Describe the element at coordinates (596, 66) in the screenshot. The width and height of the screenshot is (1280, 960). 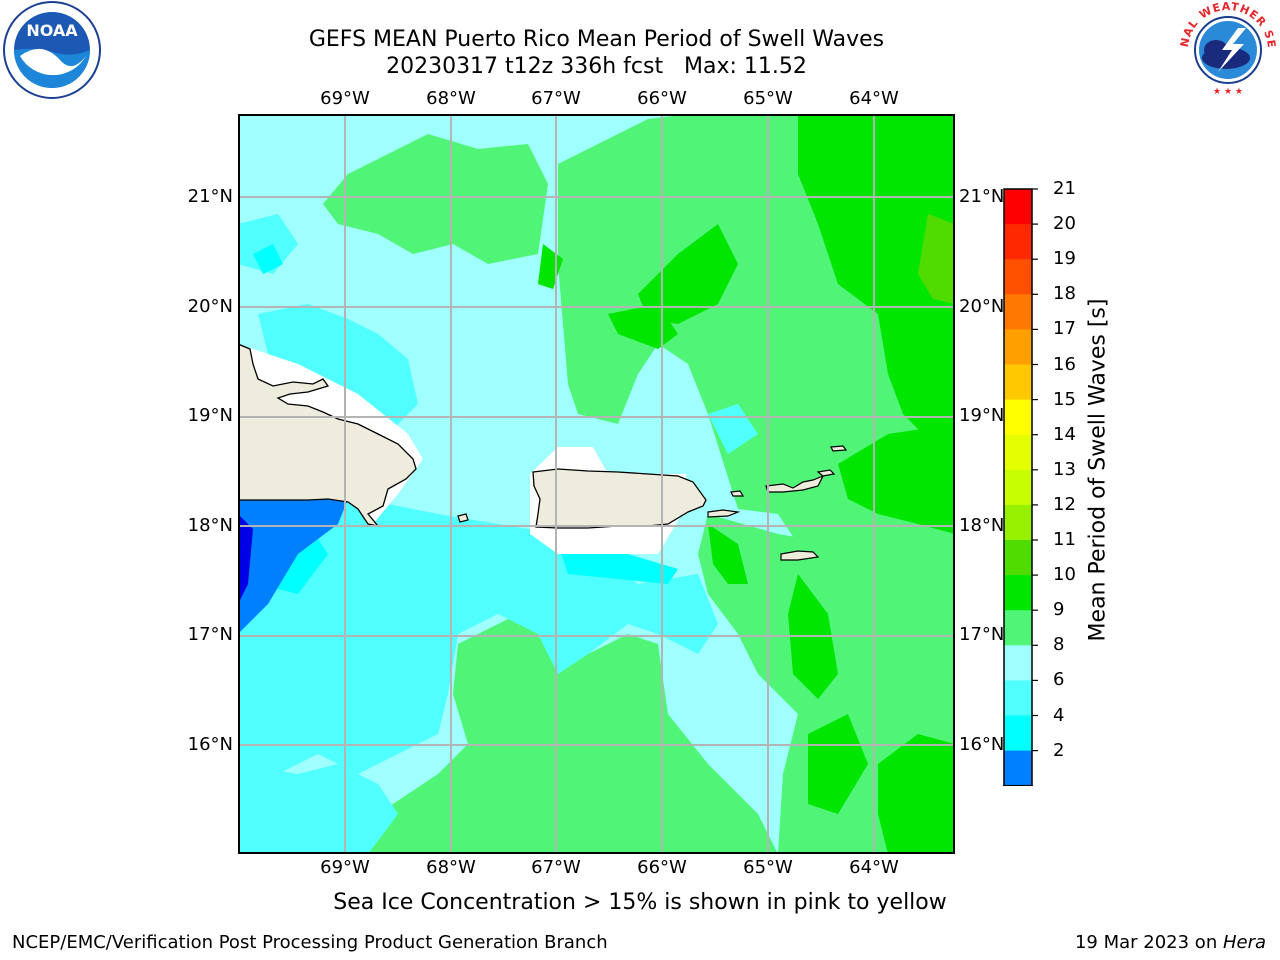
I see `map-subtitle: 20230317 t12z 336h fcst Max: 11.52` at that location.